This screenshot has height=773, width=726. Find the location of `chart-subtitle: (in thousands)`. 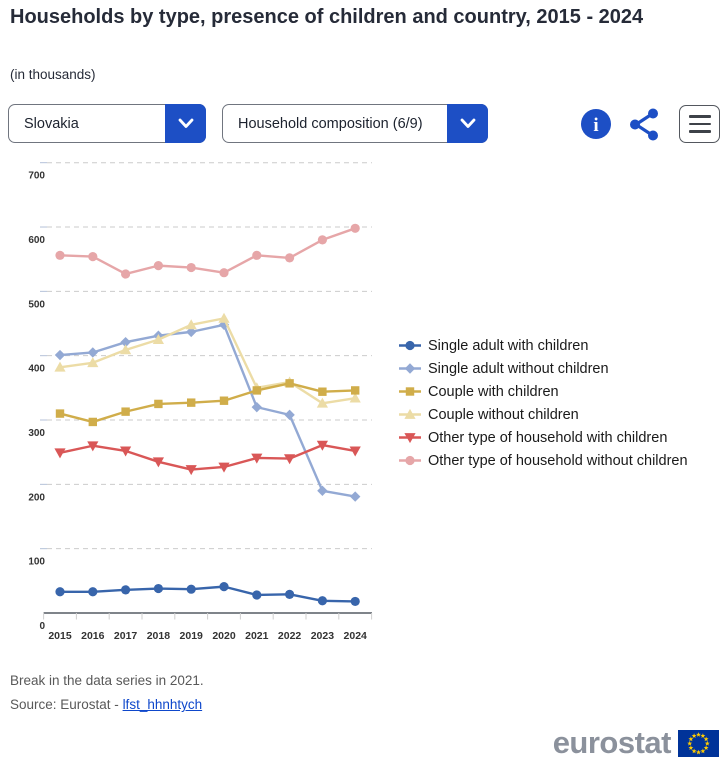

chart-subtitle: (in thousands) is located at coordinates (53, 74).